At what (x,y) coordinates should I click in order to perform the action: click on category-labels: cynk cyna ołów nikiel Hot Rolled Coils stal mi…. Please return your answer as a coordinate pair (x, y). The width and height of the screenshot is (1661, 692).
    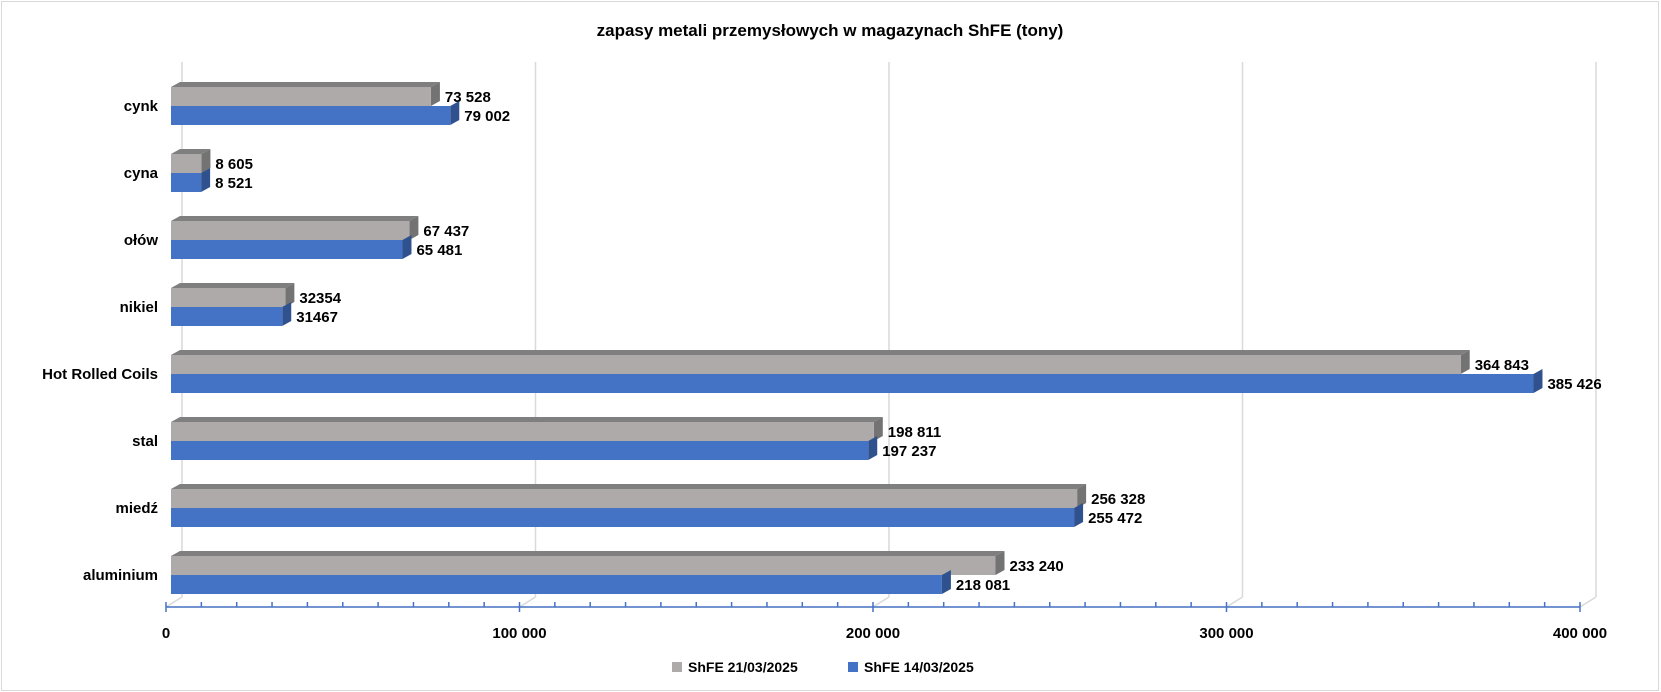
    Looking at the image, I should click on (100, 341).